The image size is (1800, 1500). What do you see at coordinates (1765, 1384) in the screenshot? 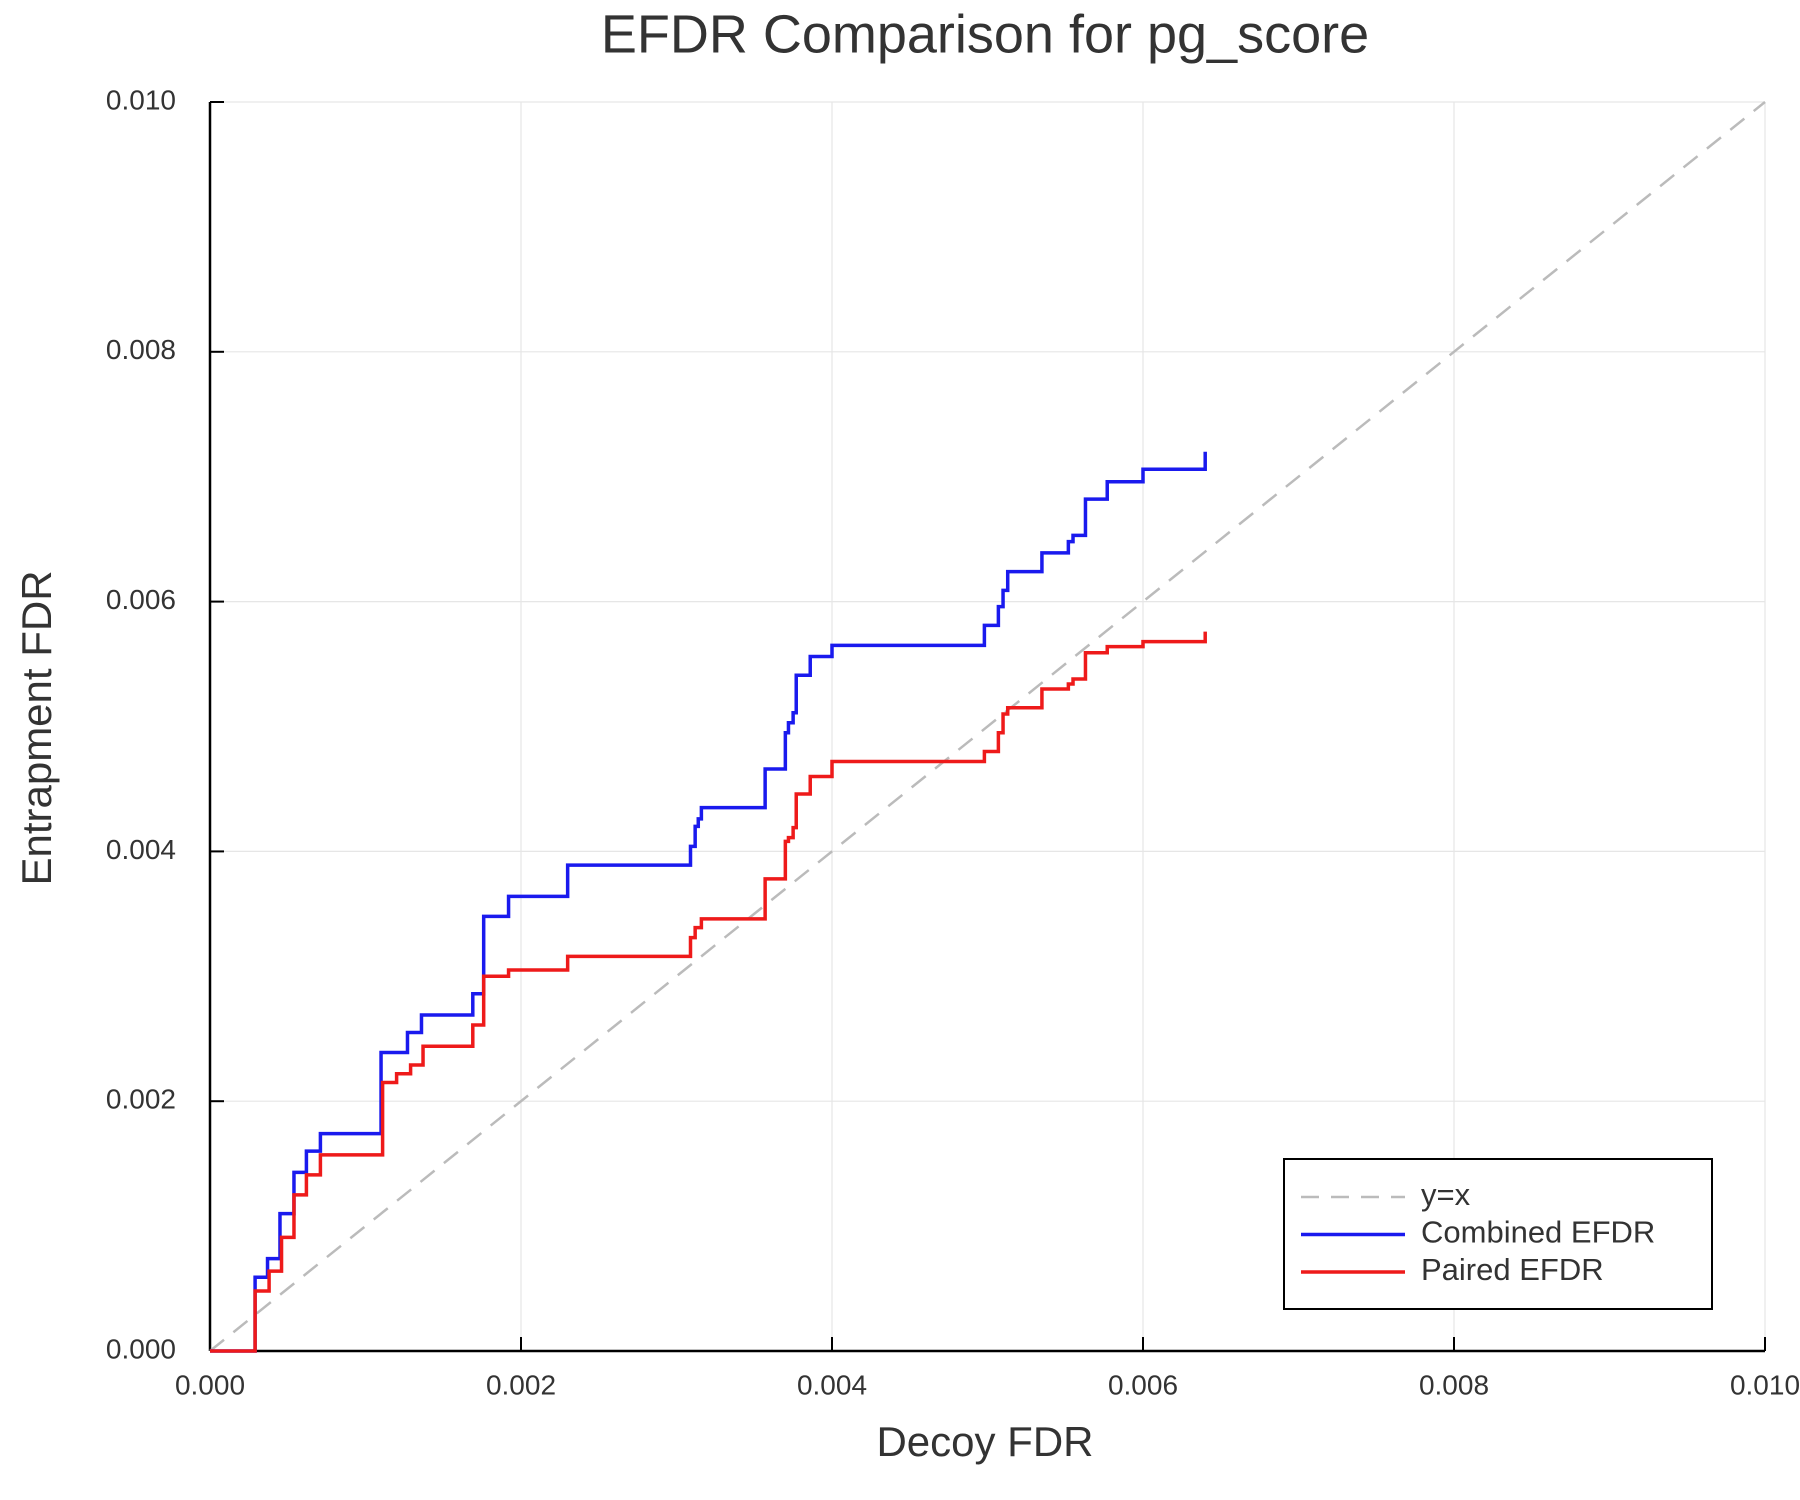
I see `x-tick-label: 0.010` at bounding box center [1765, 1384].